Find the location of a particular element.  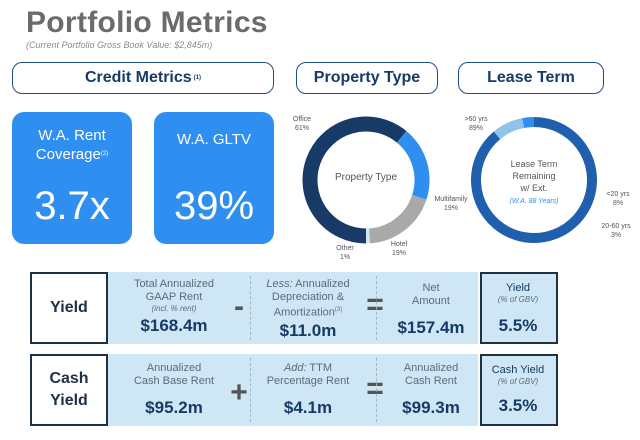

cash-yield-head-1: Cash is located at coordinates (69, 378).